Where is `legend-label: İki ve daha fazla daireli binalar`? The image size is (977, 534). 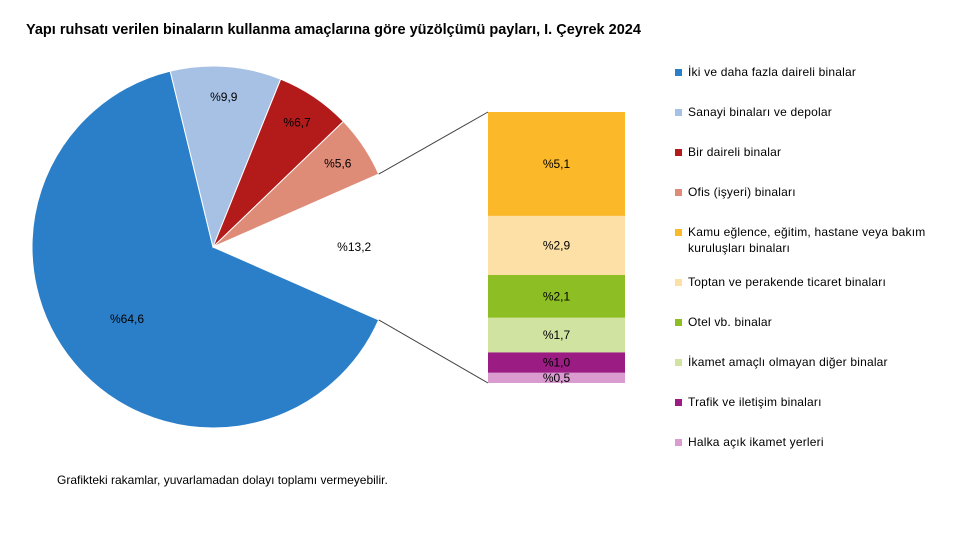 legend-label: İki ve daha fazla daireli binalar is located at coordinates (772, 72).